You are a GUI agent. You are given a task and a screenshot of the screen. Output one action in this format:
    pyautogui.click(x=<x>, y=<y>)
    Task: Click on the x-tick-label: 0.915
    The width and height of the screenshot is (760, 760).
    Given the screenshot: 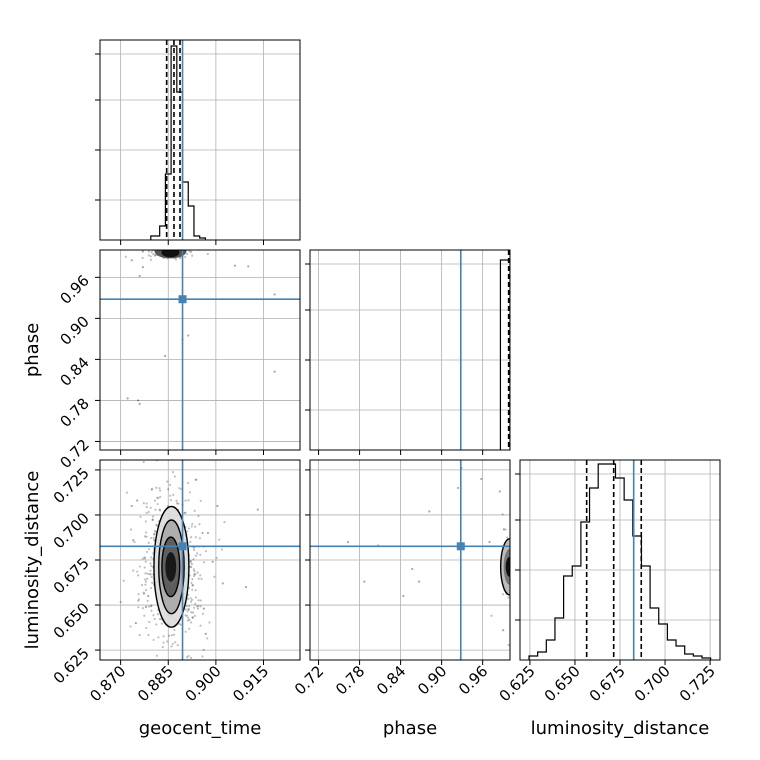 What is the action you would take?
    pyautogui.click(x=250, y=683)
    